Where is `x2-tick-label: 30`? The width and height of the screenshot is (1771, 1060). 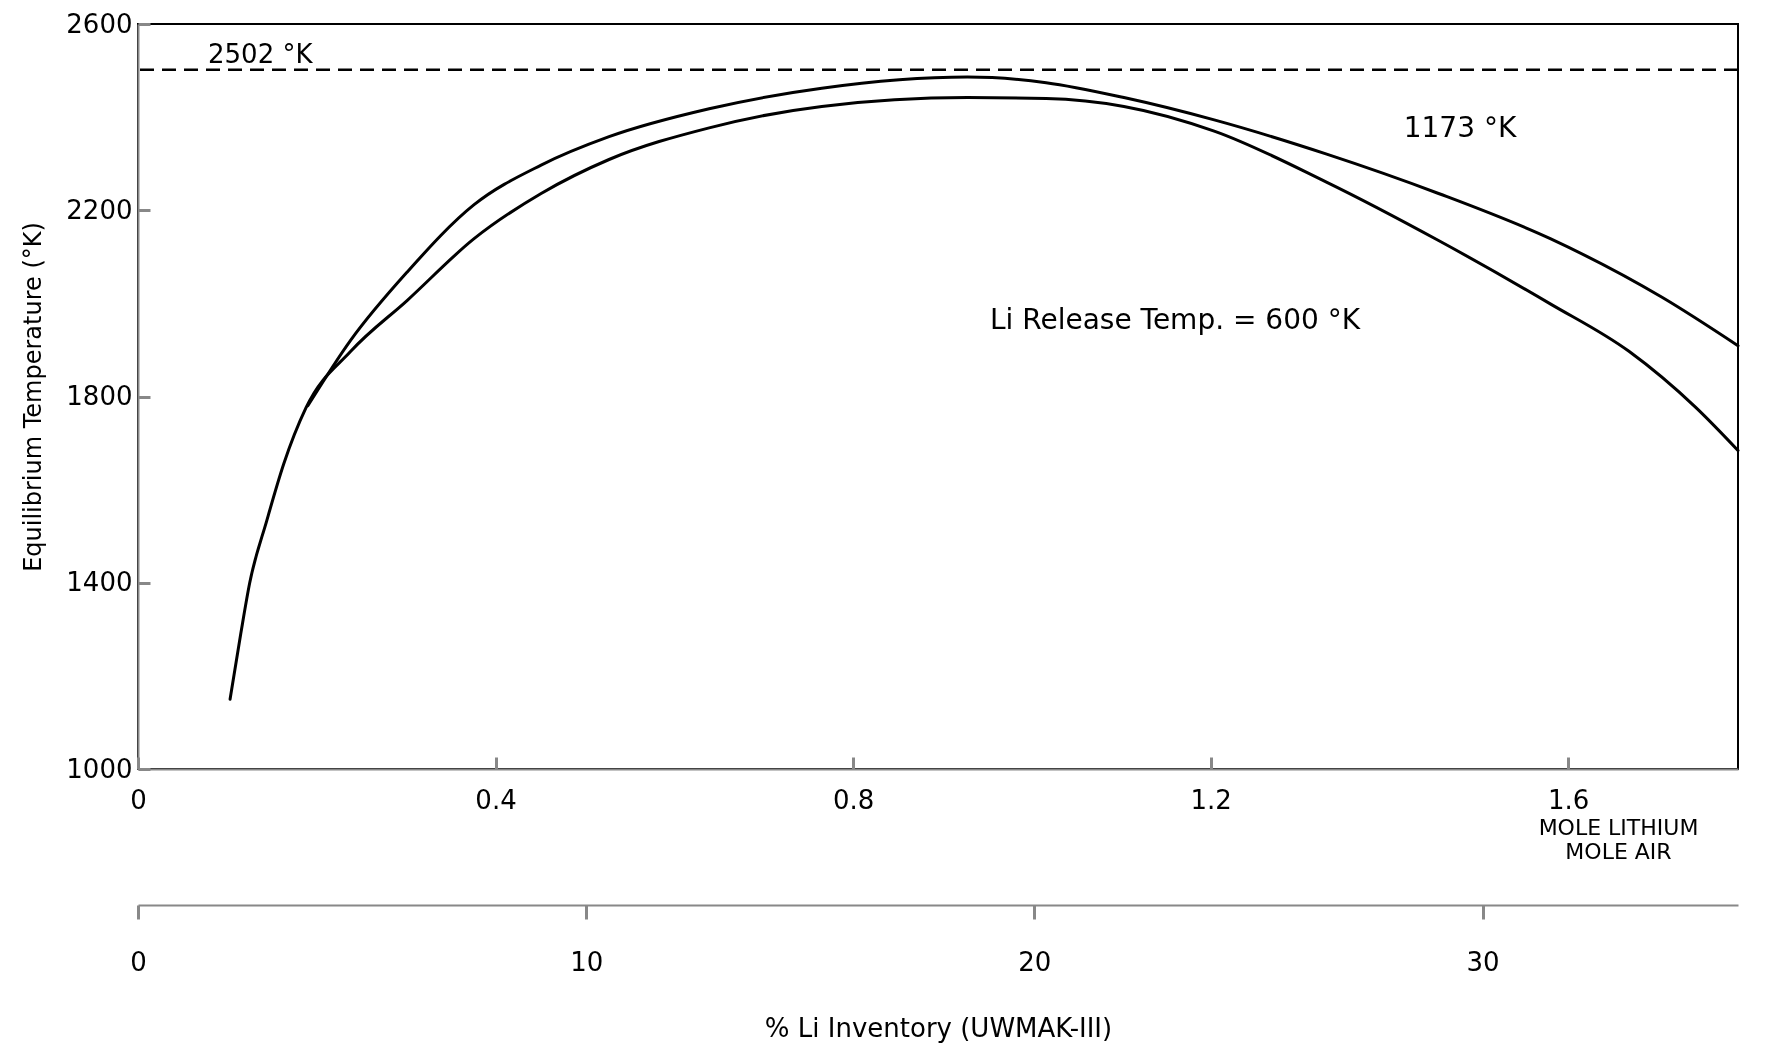 x2-tick-label: 30 is located at coordinates (1483, 961).